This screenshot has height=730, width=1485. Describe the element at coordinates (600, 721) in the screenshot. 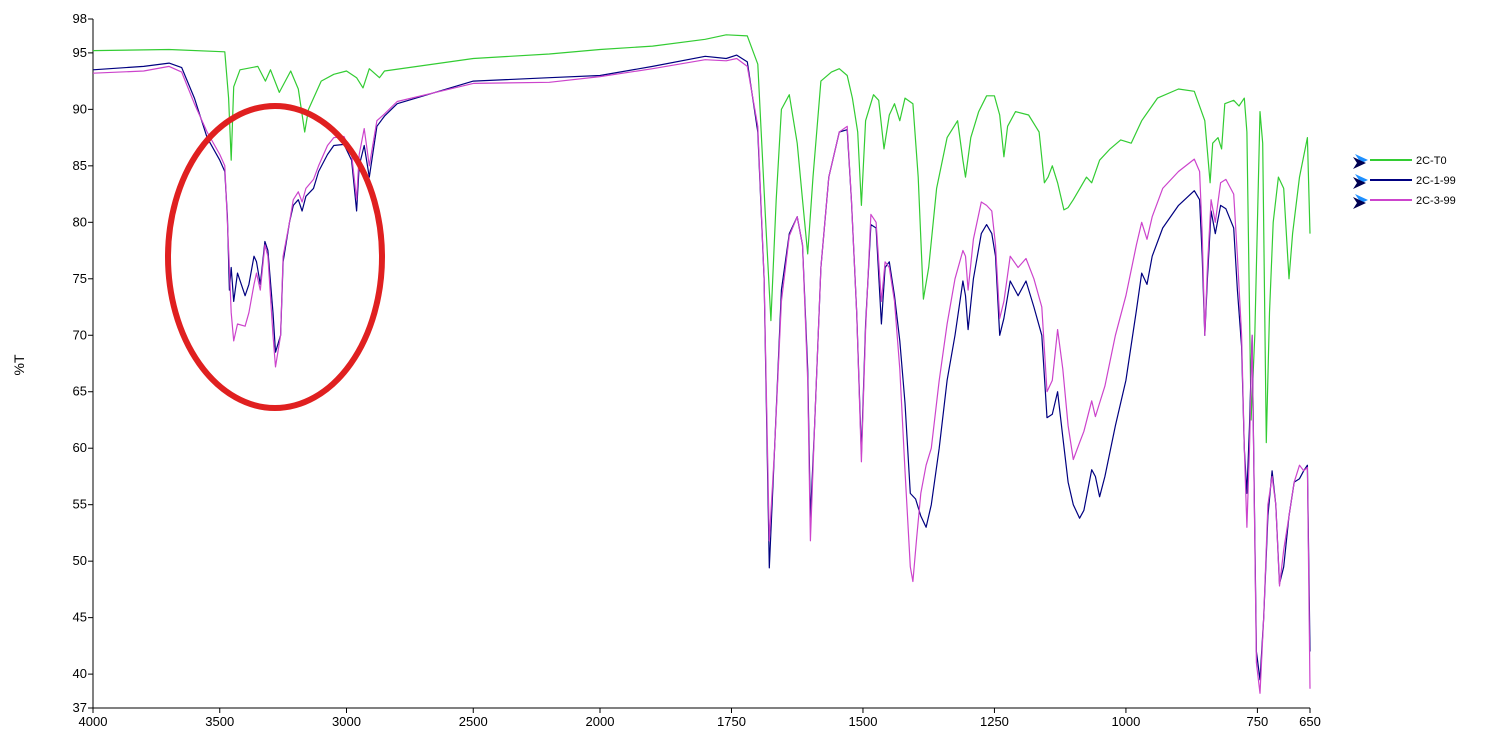

I see `x-tick-label: 2000` at that location.